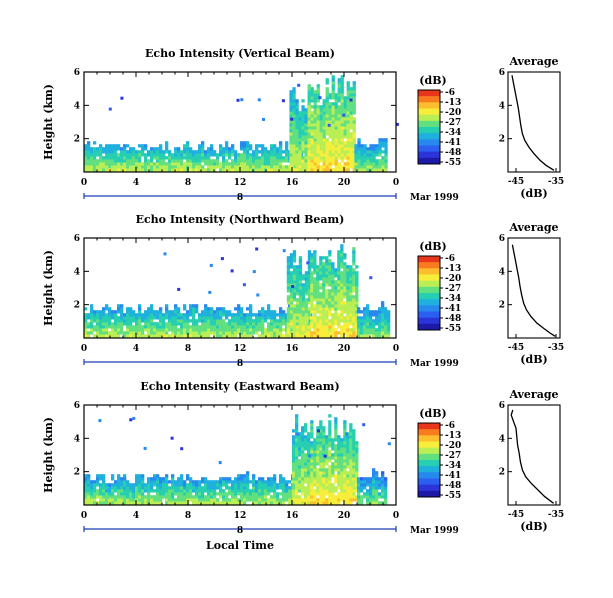 This screenshot has width=613, height=598. What do you see at coordinates (432, 413) in the screenshot?
I see `colorbar-unit: (dB)` at bounding box center [432, 413].